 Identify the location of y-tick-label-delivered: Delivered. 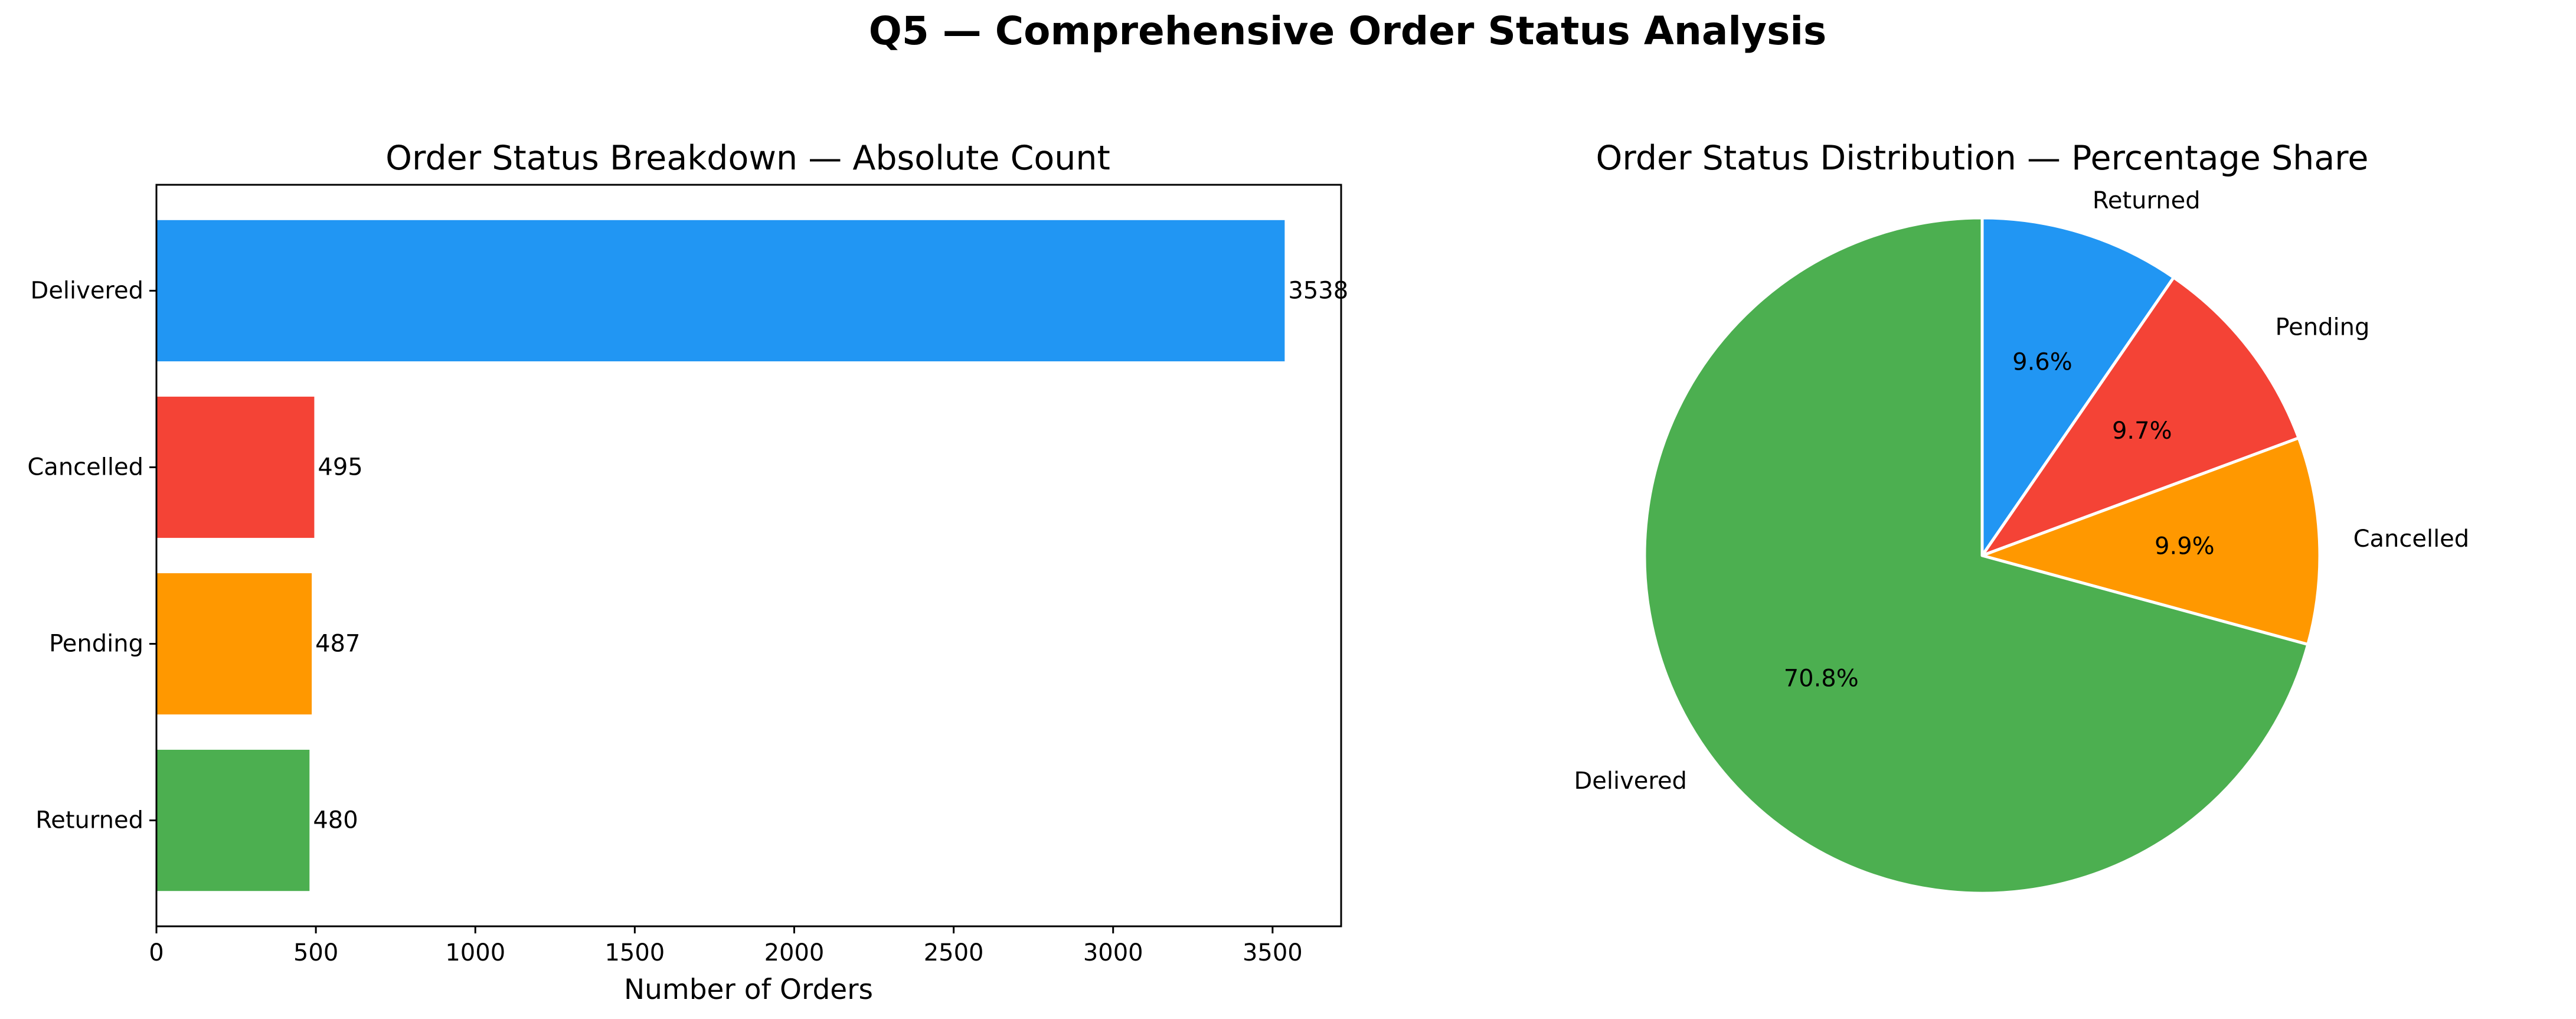
(87, 290).